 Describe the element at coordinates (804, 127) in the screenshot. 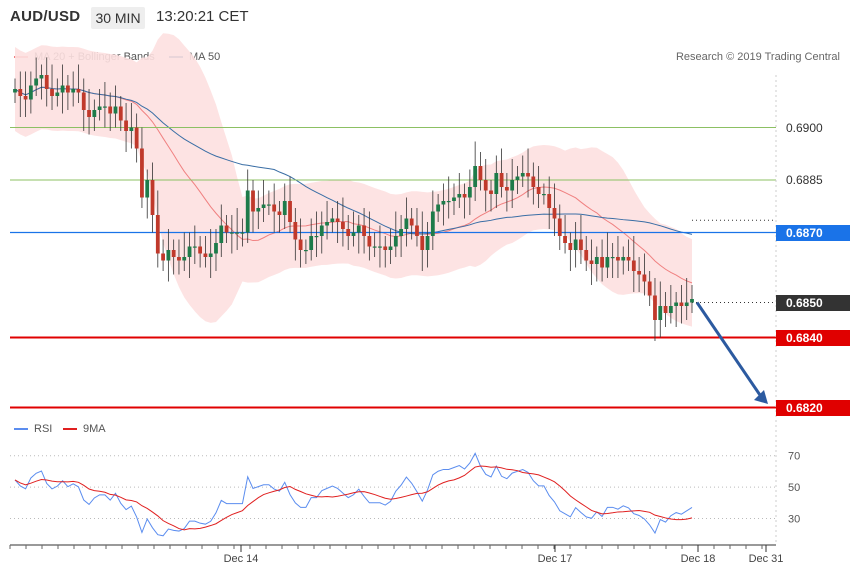

I see `price-label: 0.6900` at that location.